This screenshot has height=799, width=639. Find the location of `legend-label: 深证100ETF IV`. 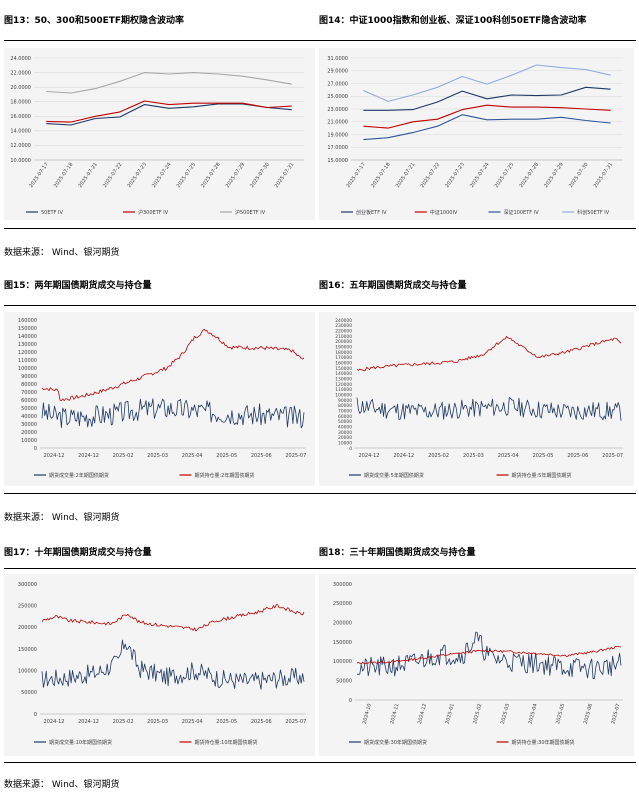

legend-label: 深证100ETF IV is located at coordinates (522, 212).